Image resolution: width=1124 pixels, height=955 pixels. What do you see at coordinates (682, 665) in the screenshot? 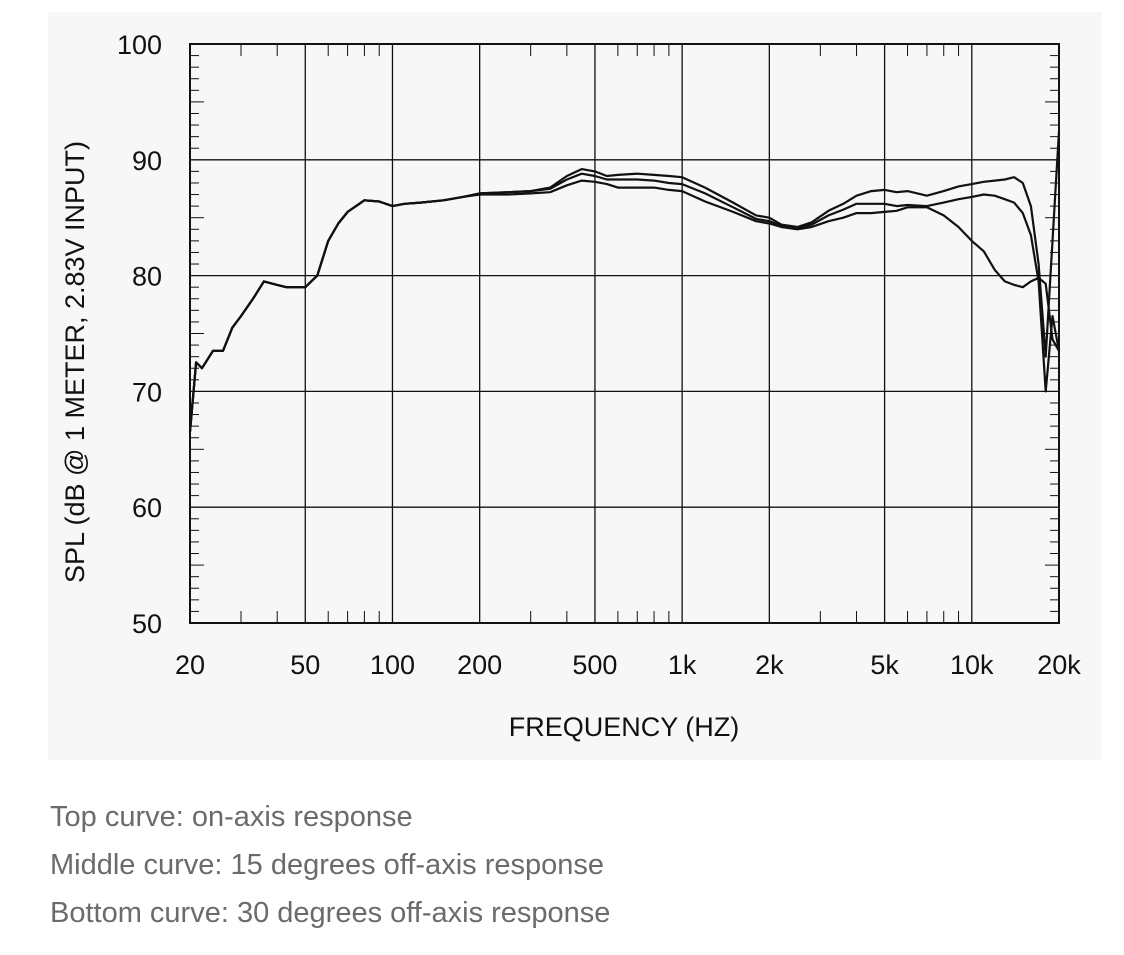
I see `x-tick-label: 1k` at bounding box center [682, 665].